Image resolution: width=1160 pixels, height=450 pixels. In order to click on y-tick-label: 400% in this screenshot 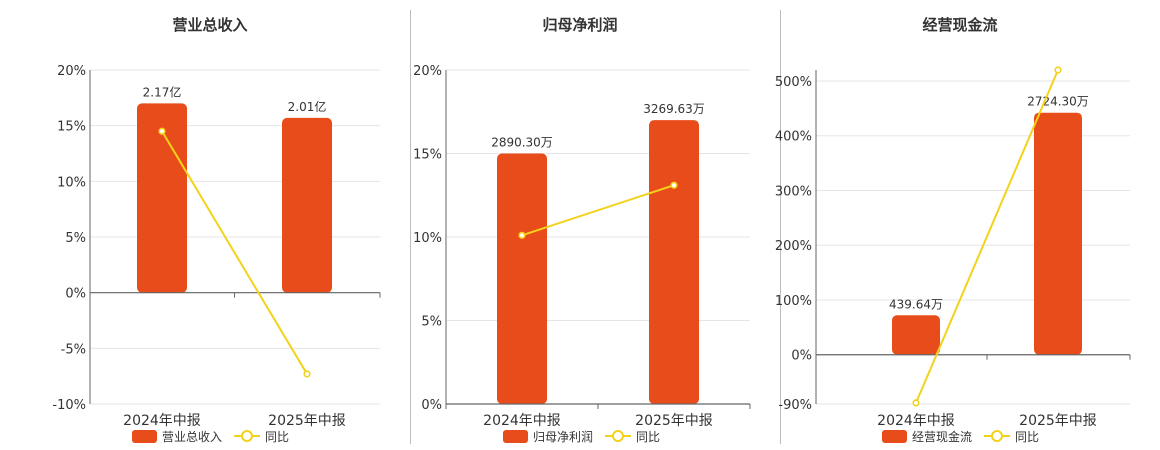, I will do `click(793, 137)`.